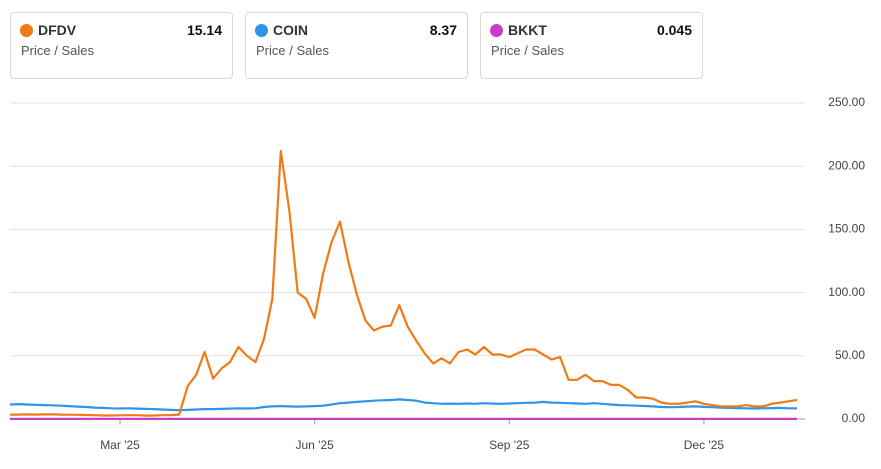 The width and height of the screenshot is (881, 469). What do you see at coordinates (403, 405) in the screenshot?
I see `series-line` at bounding box center [403, 405].